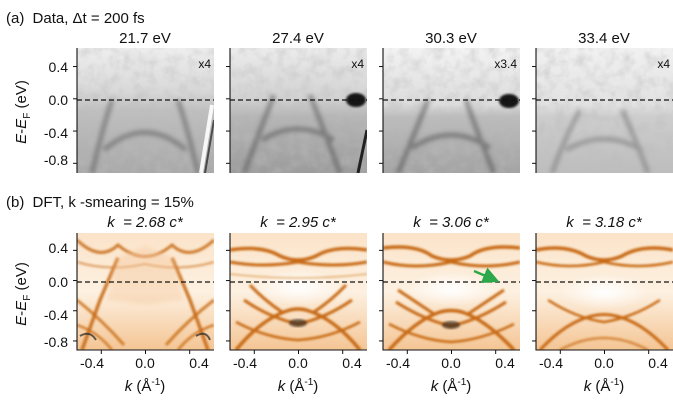  What do you see at coordinates (145, 386) in the screenshot?
I see `x-axis-title-1: k (Å-1)` at bounding box center [145, 386].